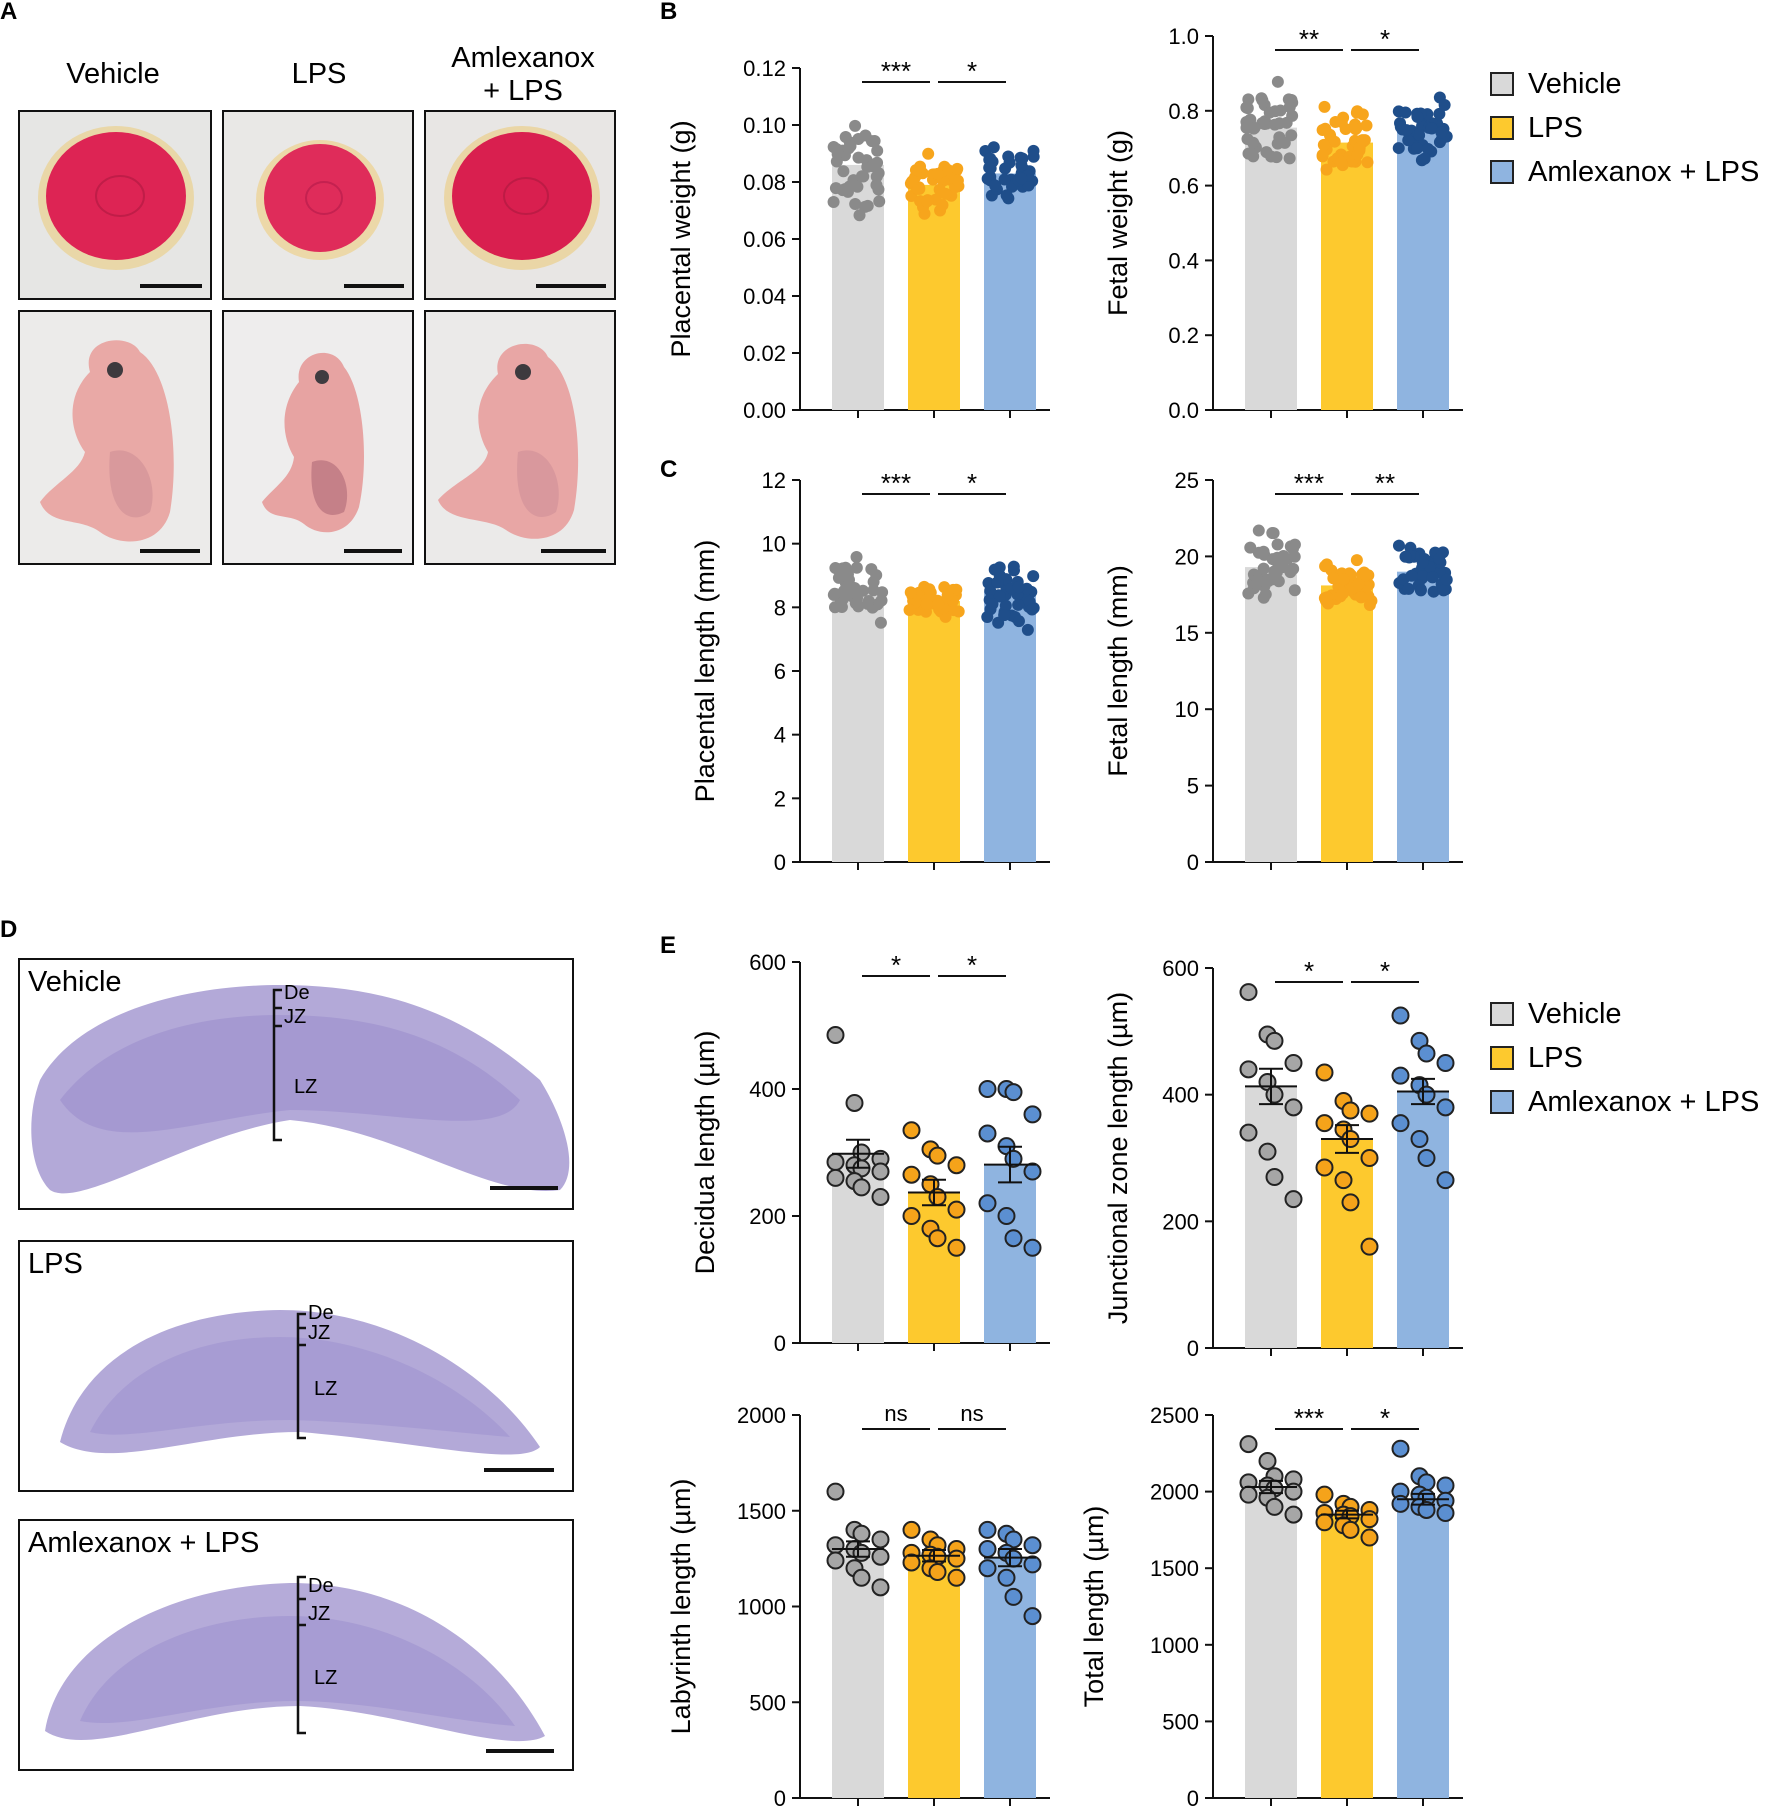 The image size is (1782, 1817). Describe the element at coordinates (1624, 128) in the screenshot. I see `legend-item-lps: LPS` at that location.